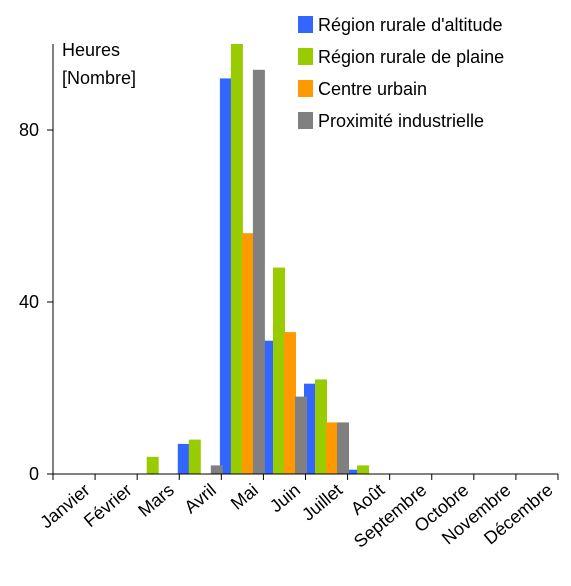  Describe the element at coordinates (29, 302) in the screenshot. I see `y-tick-label: 40` at that location.